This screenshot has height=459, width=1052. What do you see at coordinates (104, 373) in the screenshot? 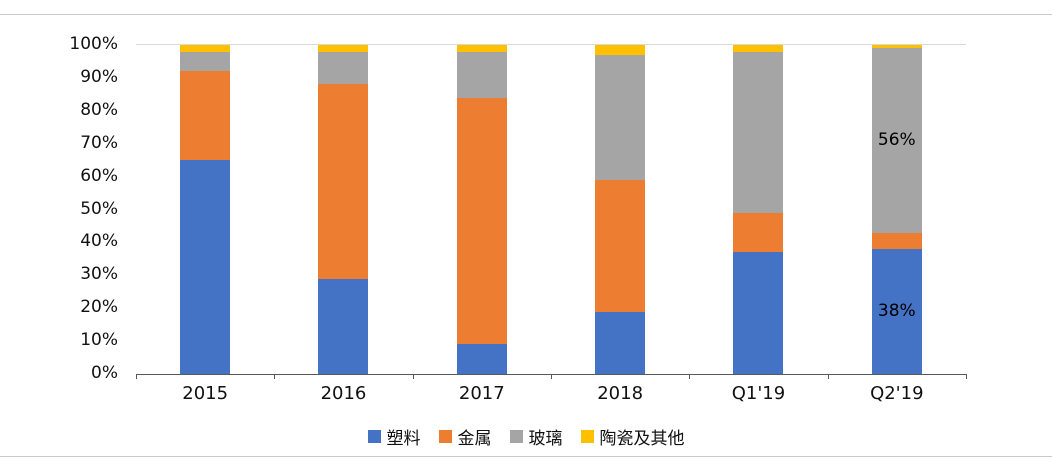
I see `y-tick-label: 0%` at bounding box center [104, 373].